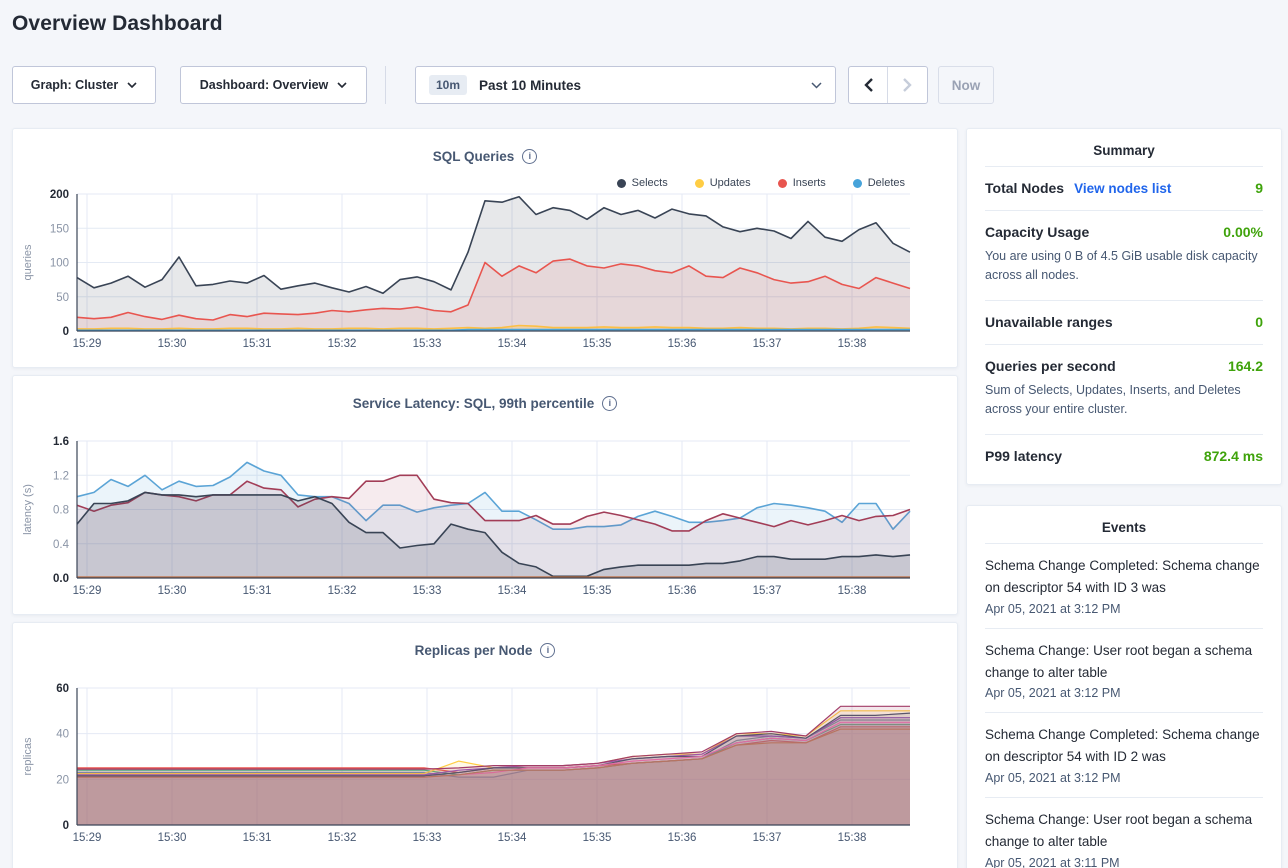  Describe the element at coordinates (1037, 232) in the screenshot. I see `summary-label: Capacity Usage` at that location.